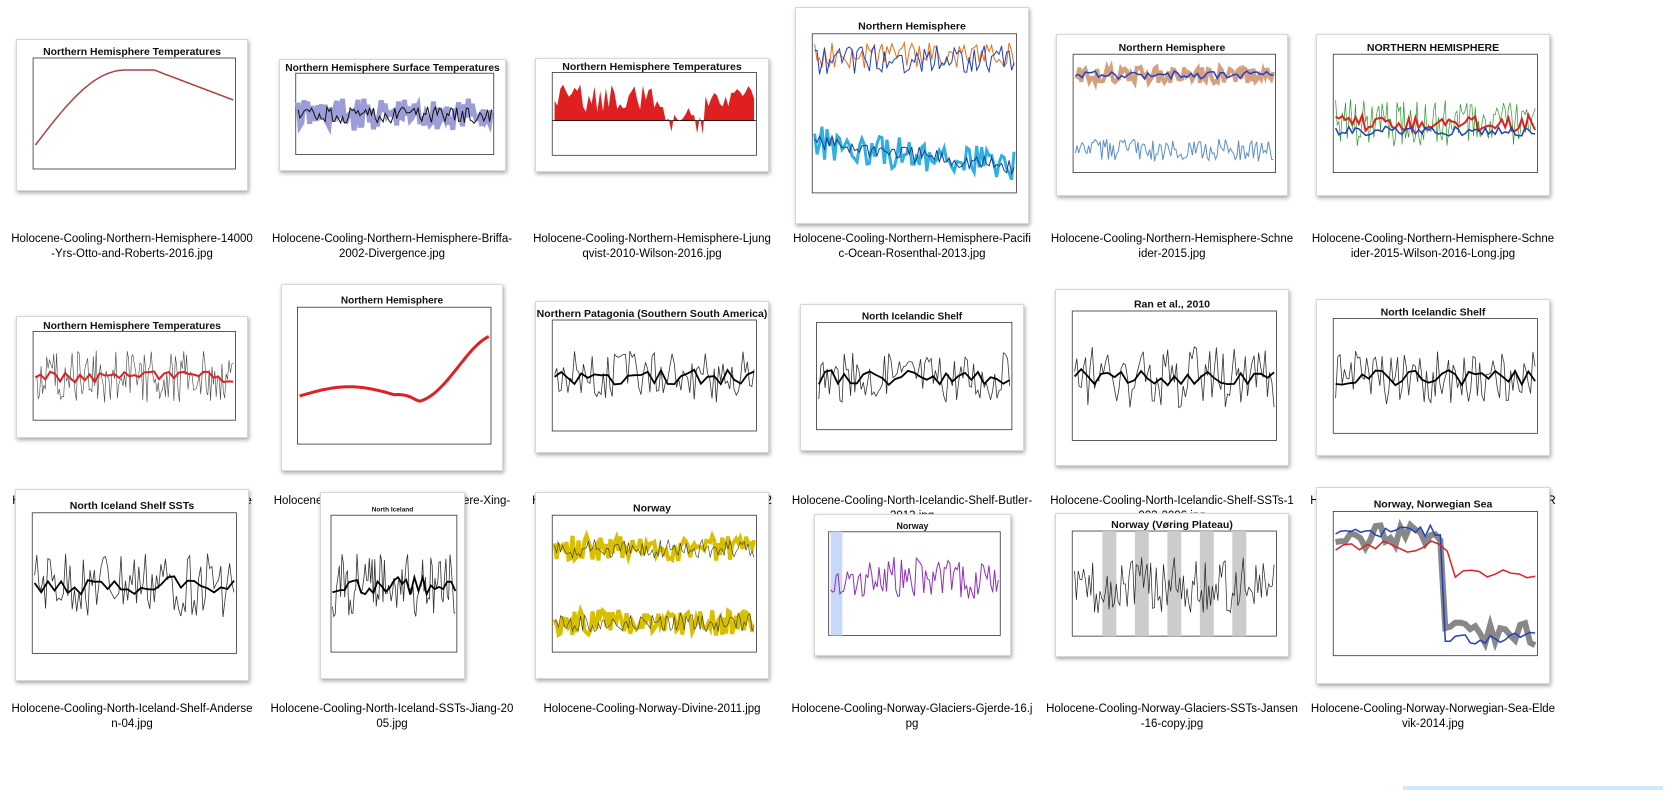 This screenshot has width=1675, height=793. What do you see at coordinates (1172, 304) in the screenshot?
I see `thumbnail-title: Ran et al., 2010` at bounding box center [1172, 304].